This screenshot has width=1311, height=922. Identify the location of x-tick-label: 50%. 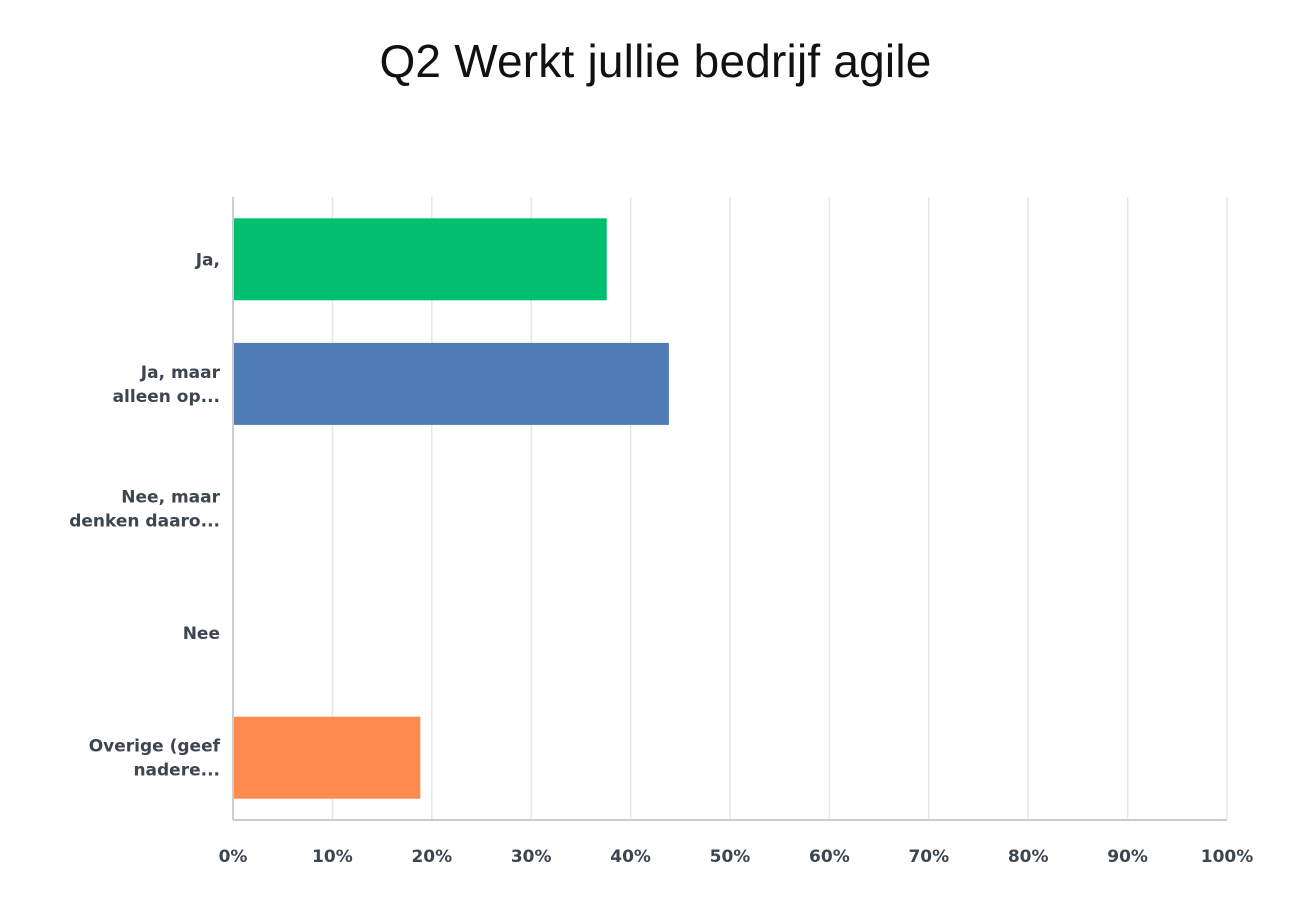
(730, 857).